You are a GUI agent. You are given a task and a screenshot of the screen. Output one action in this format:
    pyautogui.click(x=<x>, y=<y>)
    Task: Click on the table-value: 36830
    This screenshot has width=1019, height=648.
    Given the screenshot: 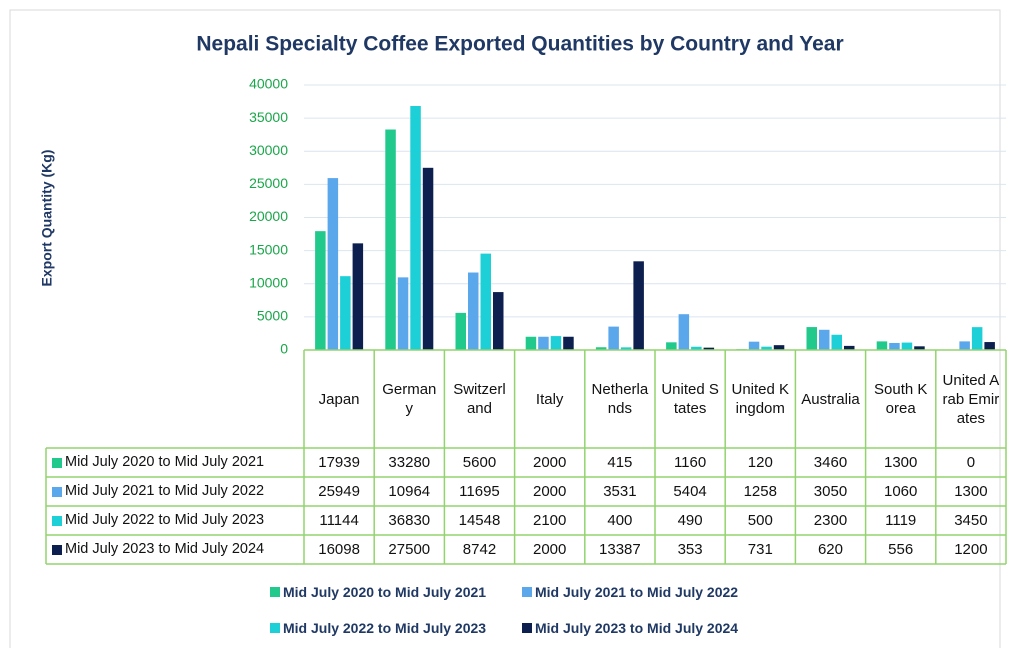 What is the action you would take?
    pyautogui.click(x=409, y=520)
    